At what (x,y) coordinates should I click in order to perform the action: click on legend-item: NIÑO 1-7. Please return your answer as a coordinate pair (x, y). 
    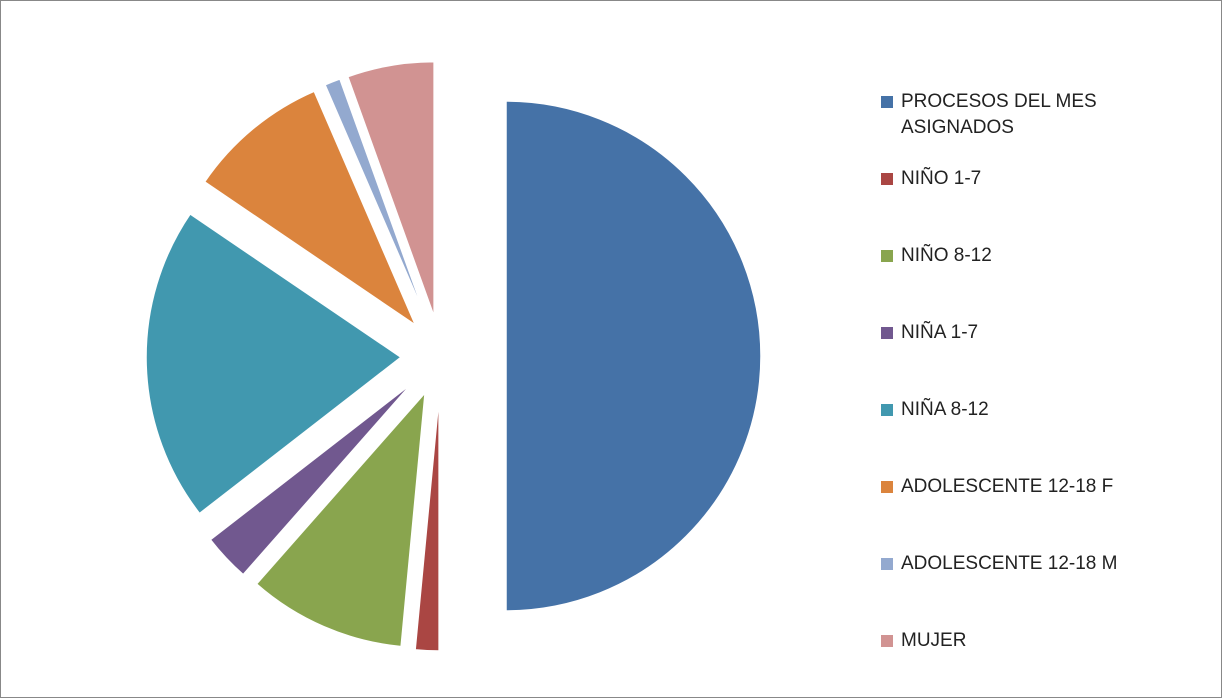
    Looking at the image, I should click on (1031, 204).